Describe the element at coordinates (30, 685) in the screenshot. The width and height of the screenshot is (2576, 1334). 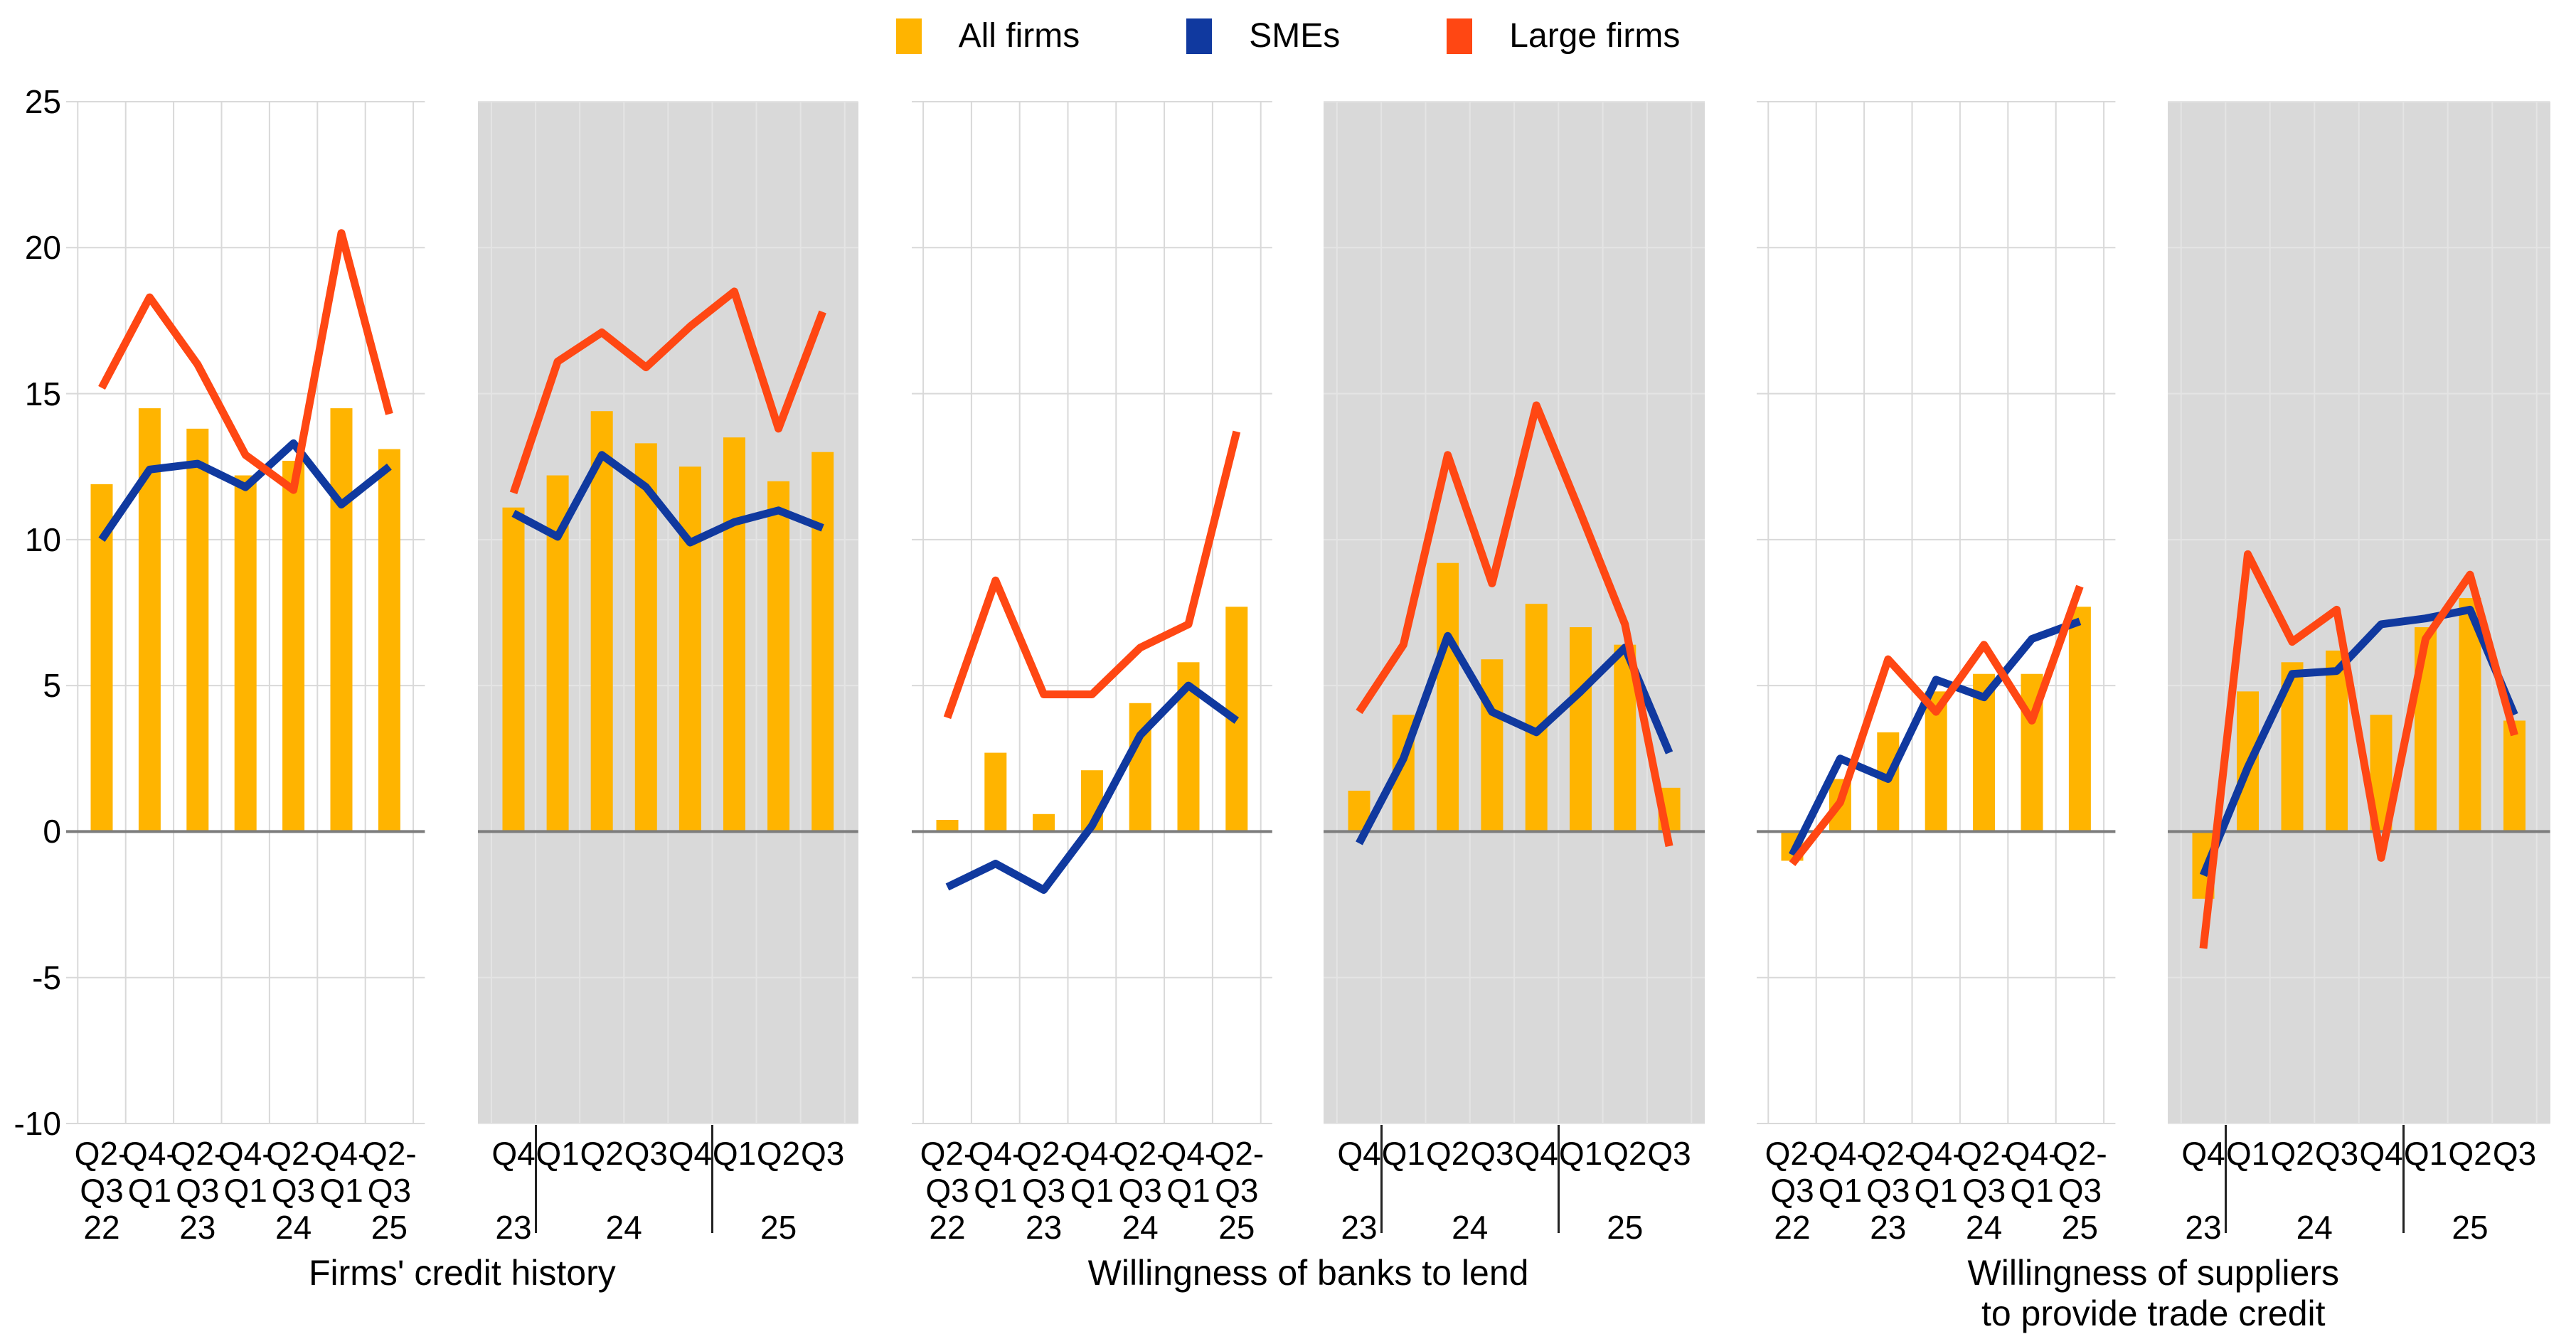
I see `y-tick-label: 5` at that location.